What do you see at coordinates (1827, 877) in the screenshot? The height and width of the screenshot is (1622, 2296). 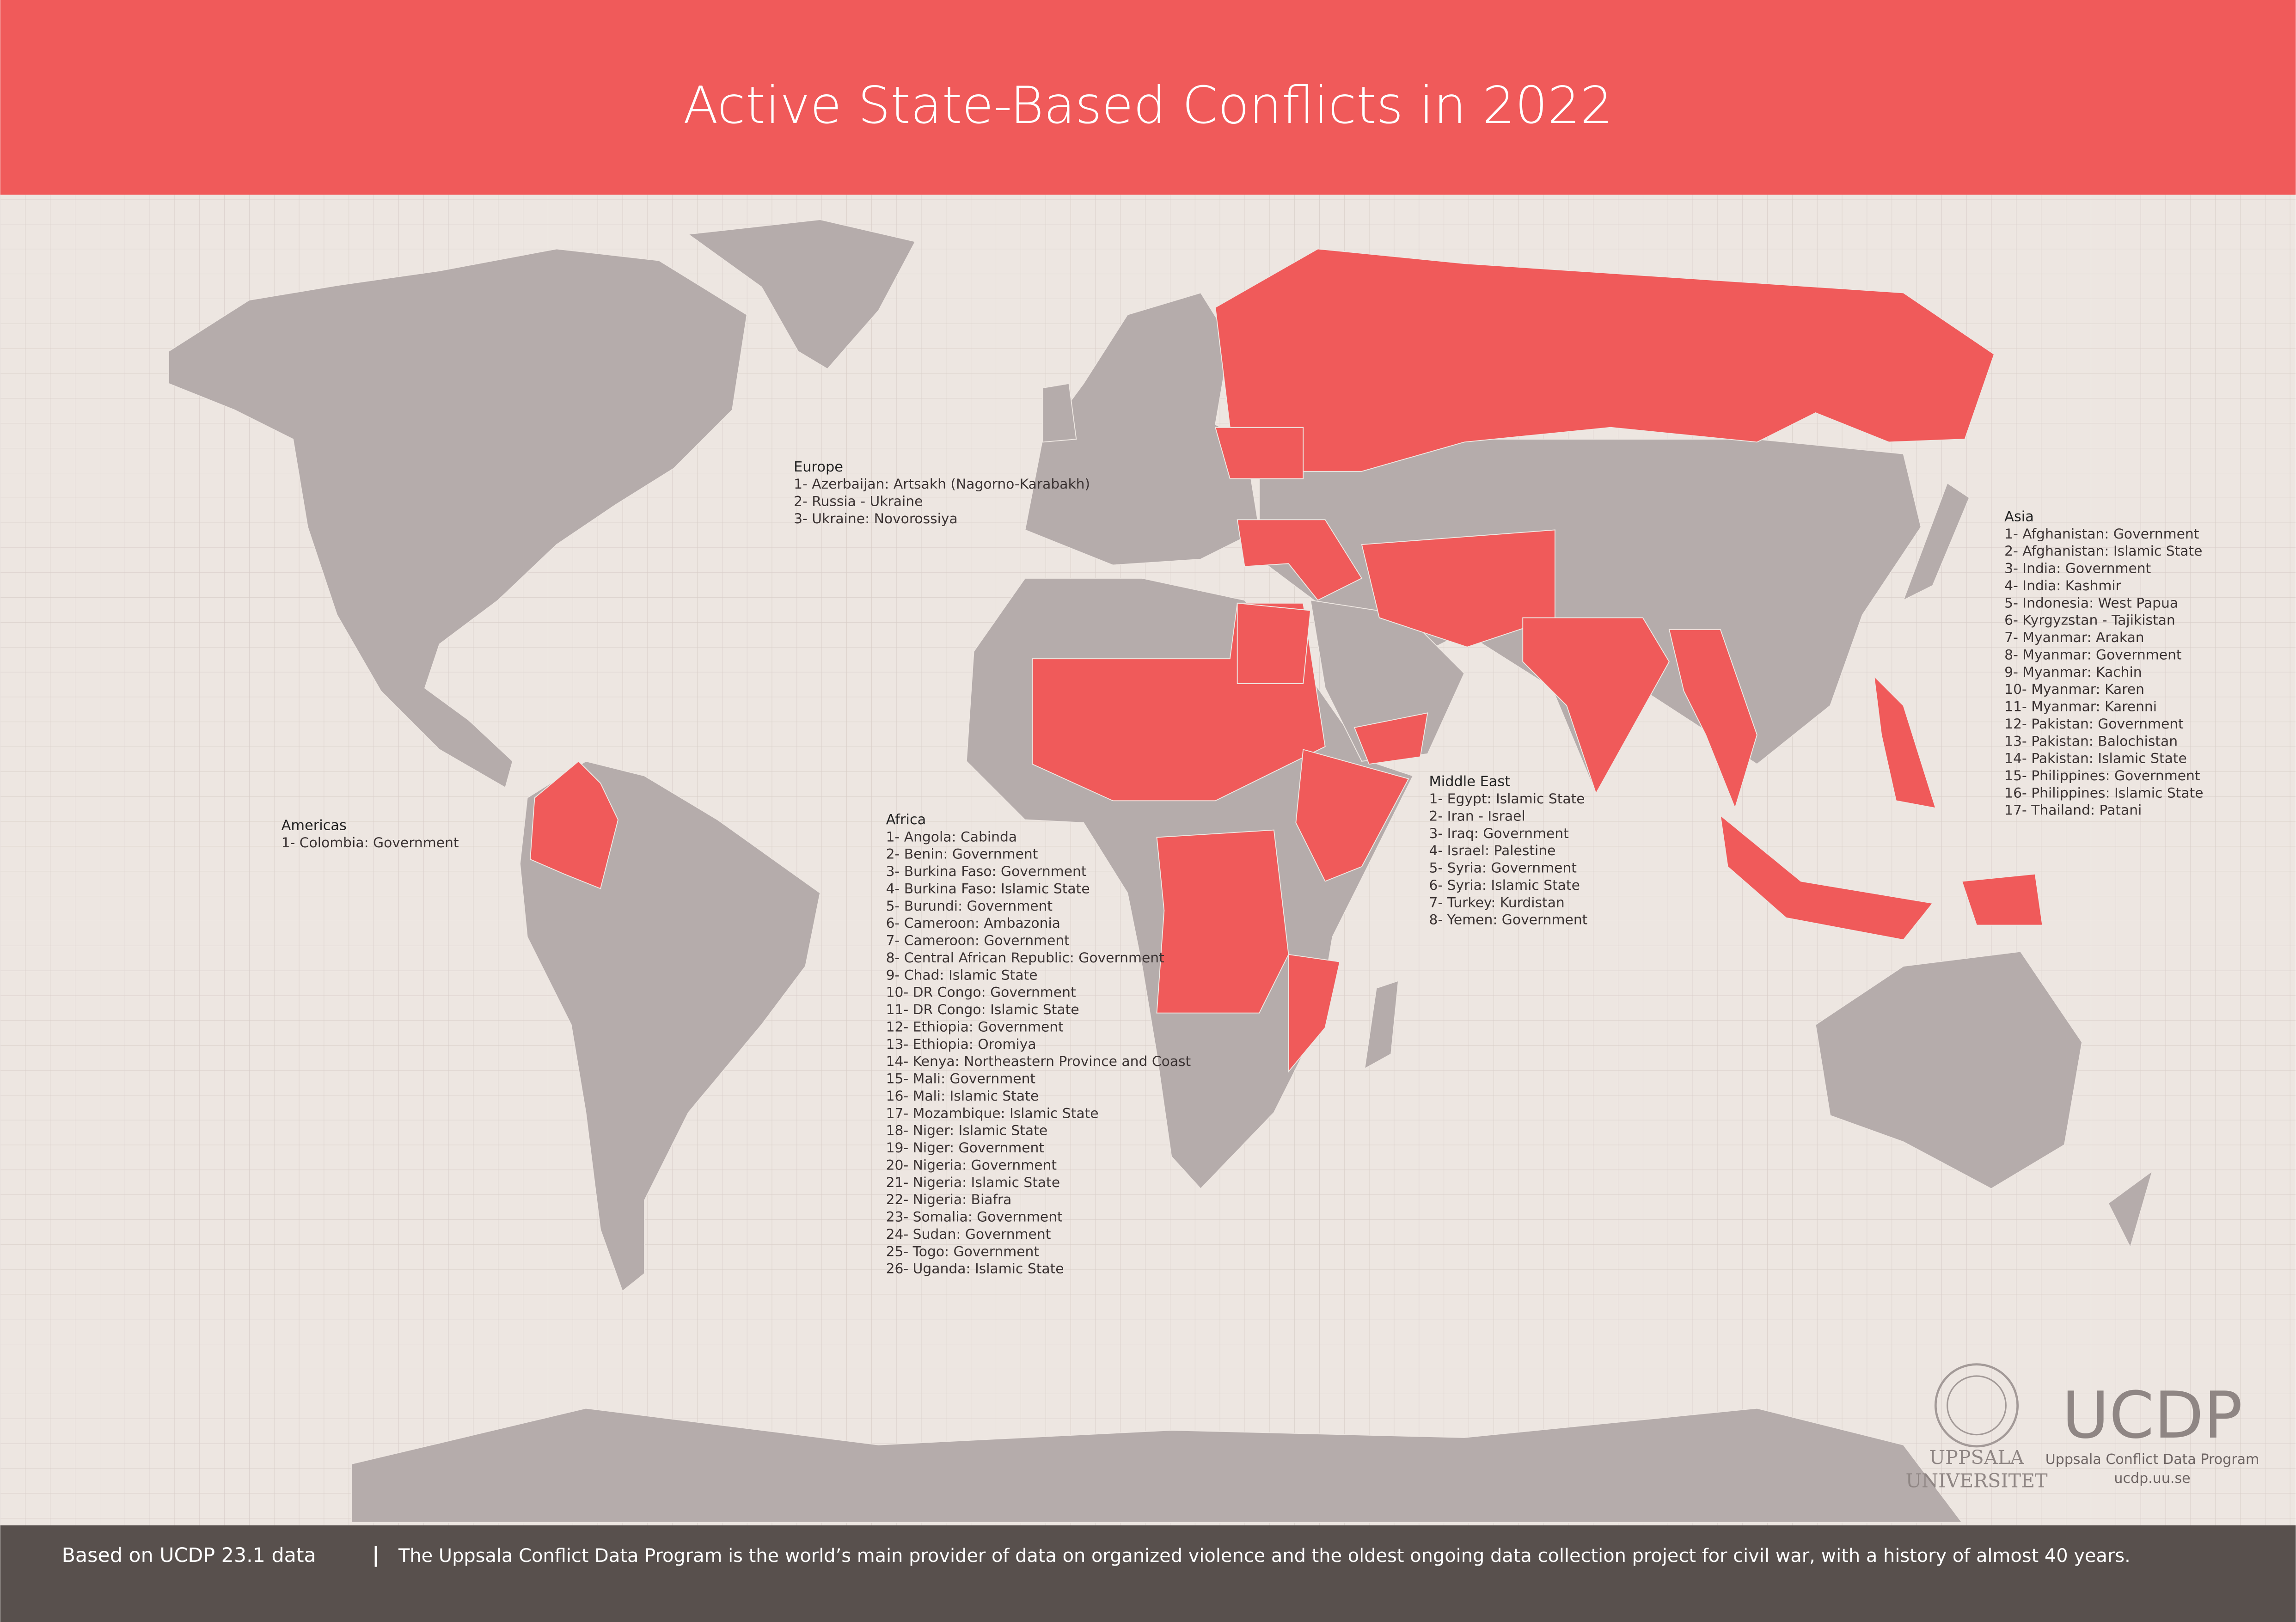 I see `indonesia` at bounding box center [1827, 877].